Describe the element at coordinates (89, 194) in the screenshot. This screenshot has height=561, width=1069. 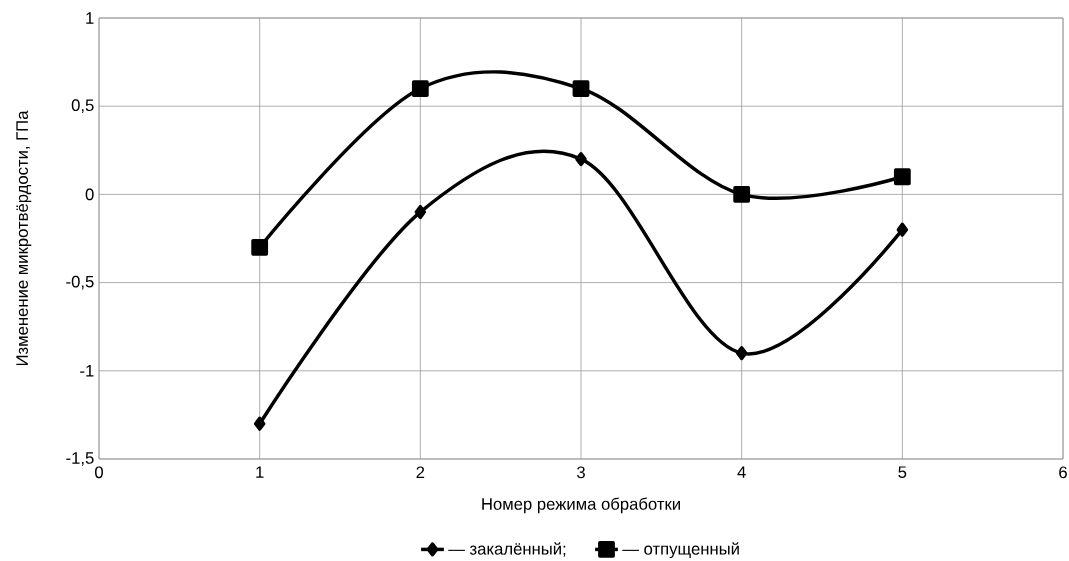
I see `y-tick-label: 0` at that location.